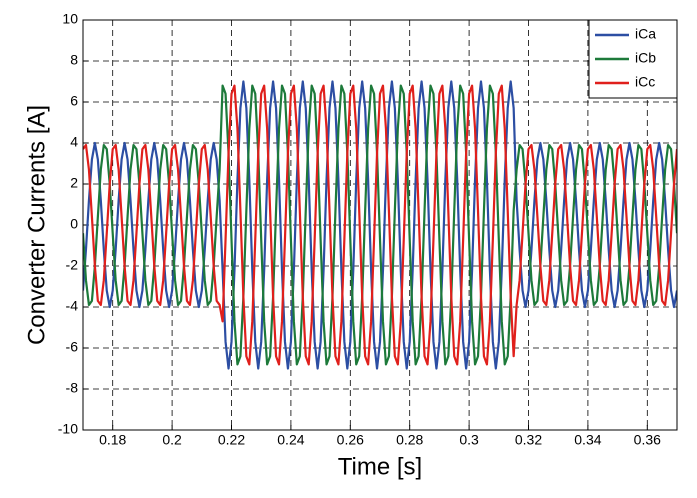  I want to click on y-tick-label: -10, so click(68, 429).